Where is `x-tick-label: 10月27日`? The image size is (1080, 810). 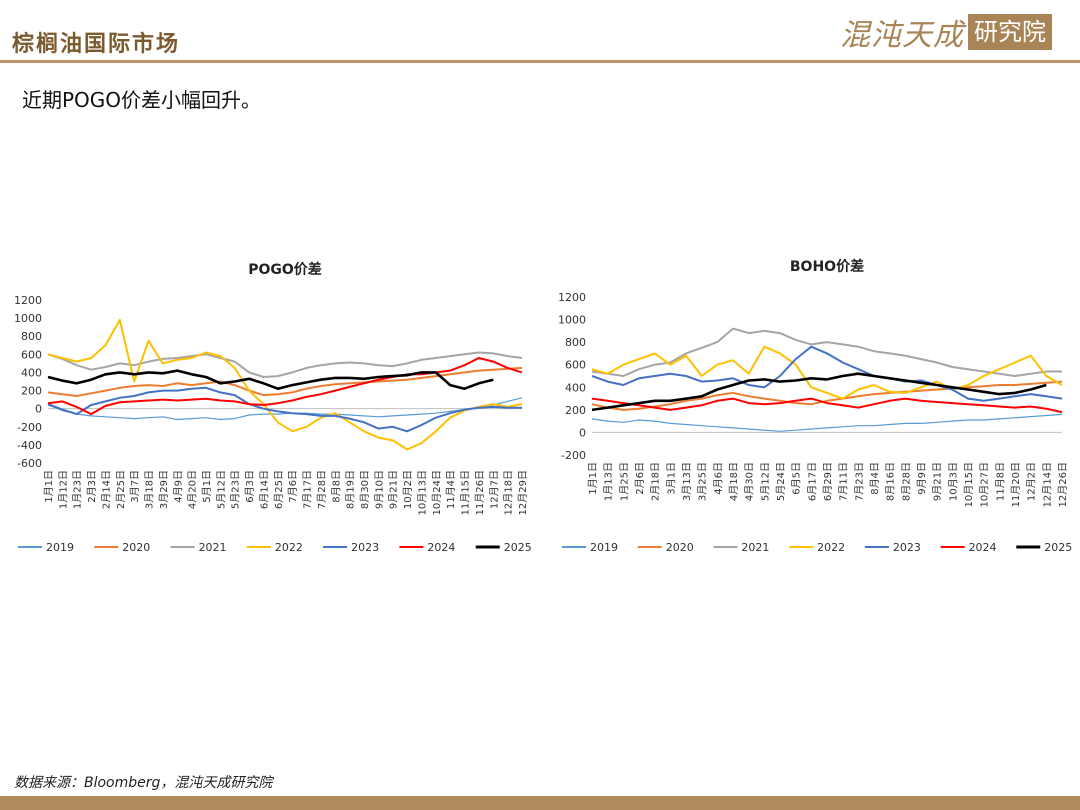 x-tick-label: 10月27日 is located at coordinates (985, 484).